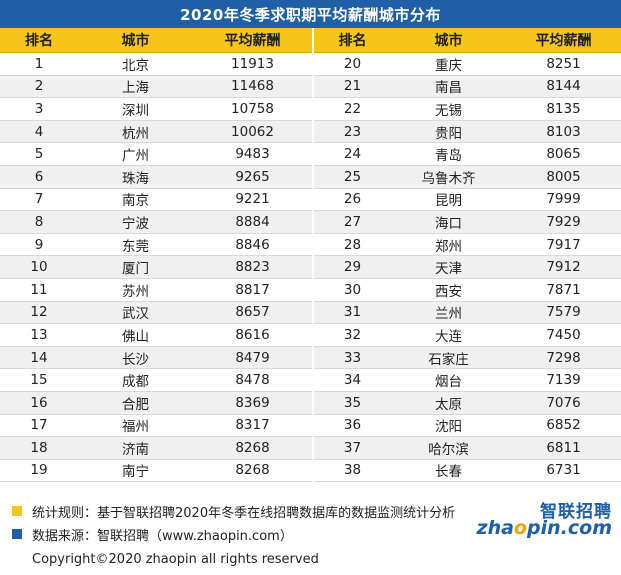  Describe the element at coordinates (448, 87) in the screenshot. I see `city-cell: 南昌` at that location.